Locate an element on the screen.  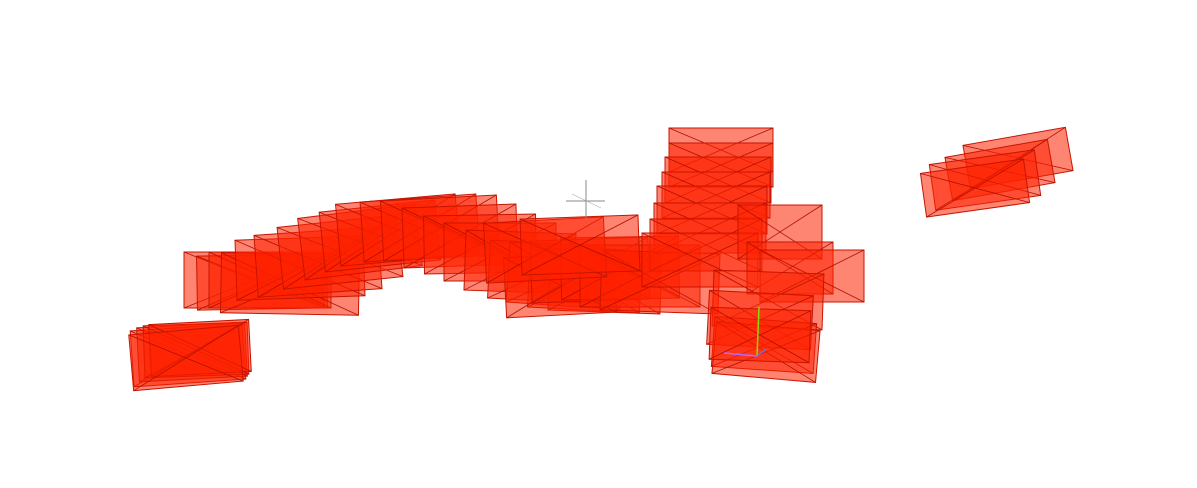
gizmo-x-axis is located at coordinates (740, 354).